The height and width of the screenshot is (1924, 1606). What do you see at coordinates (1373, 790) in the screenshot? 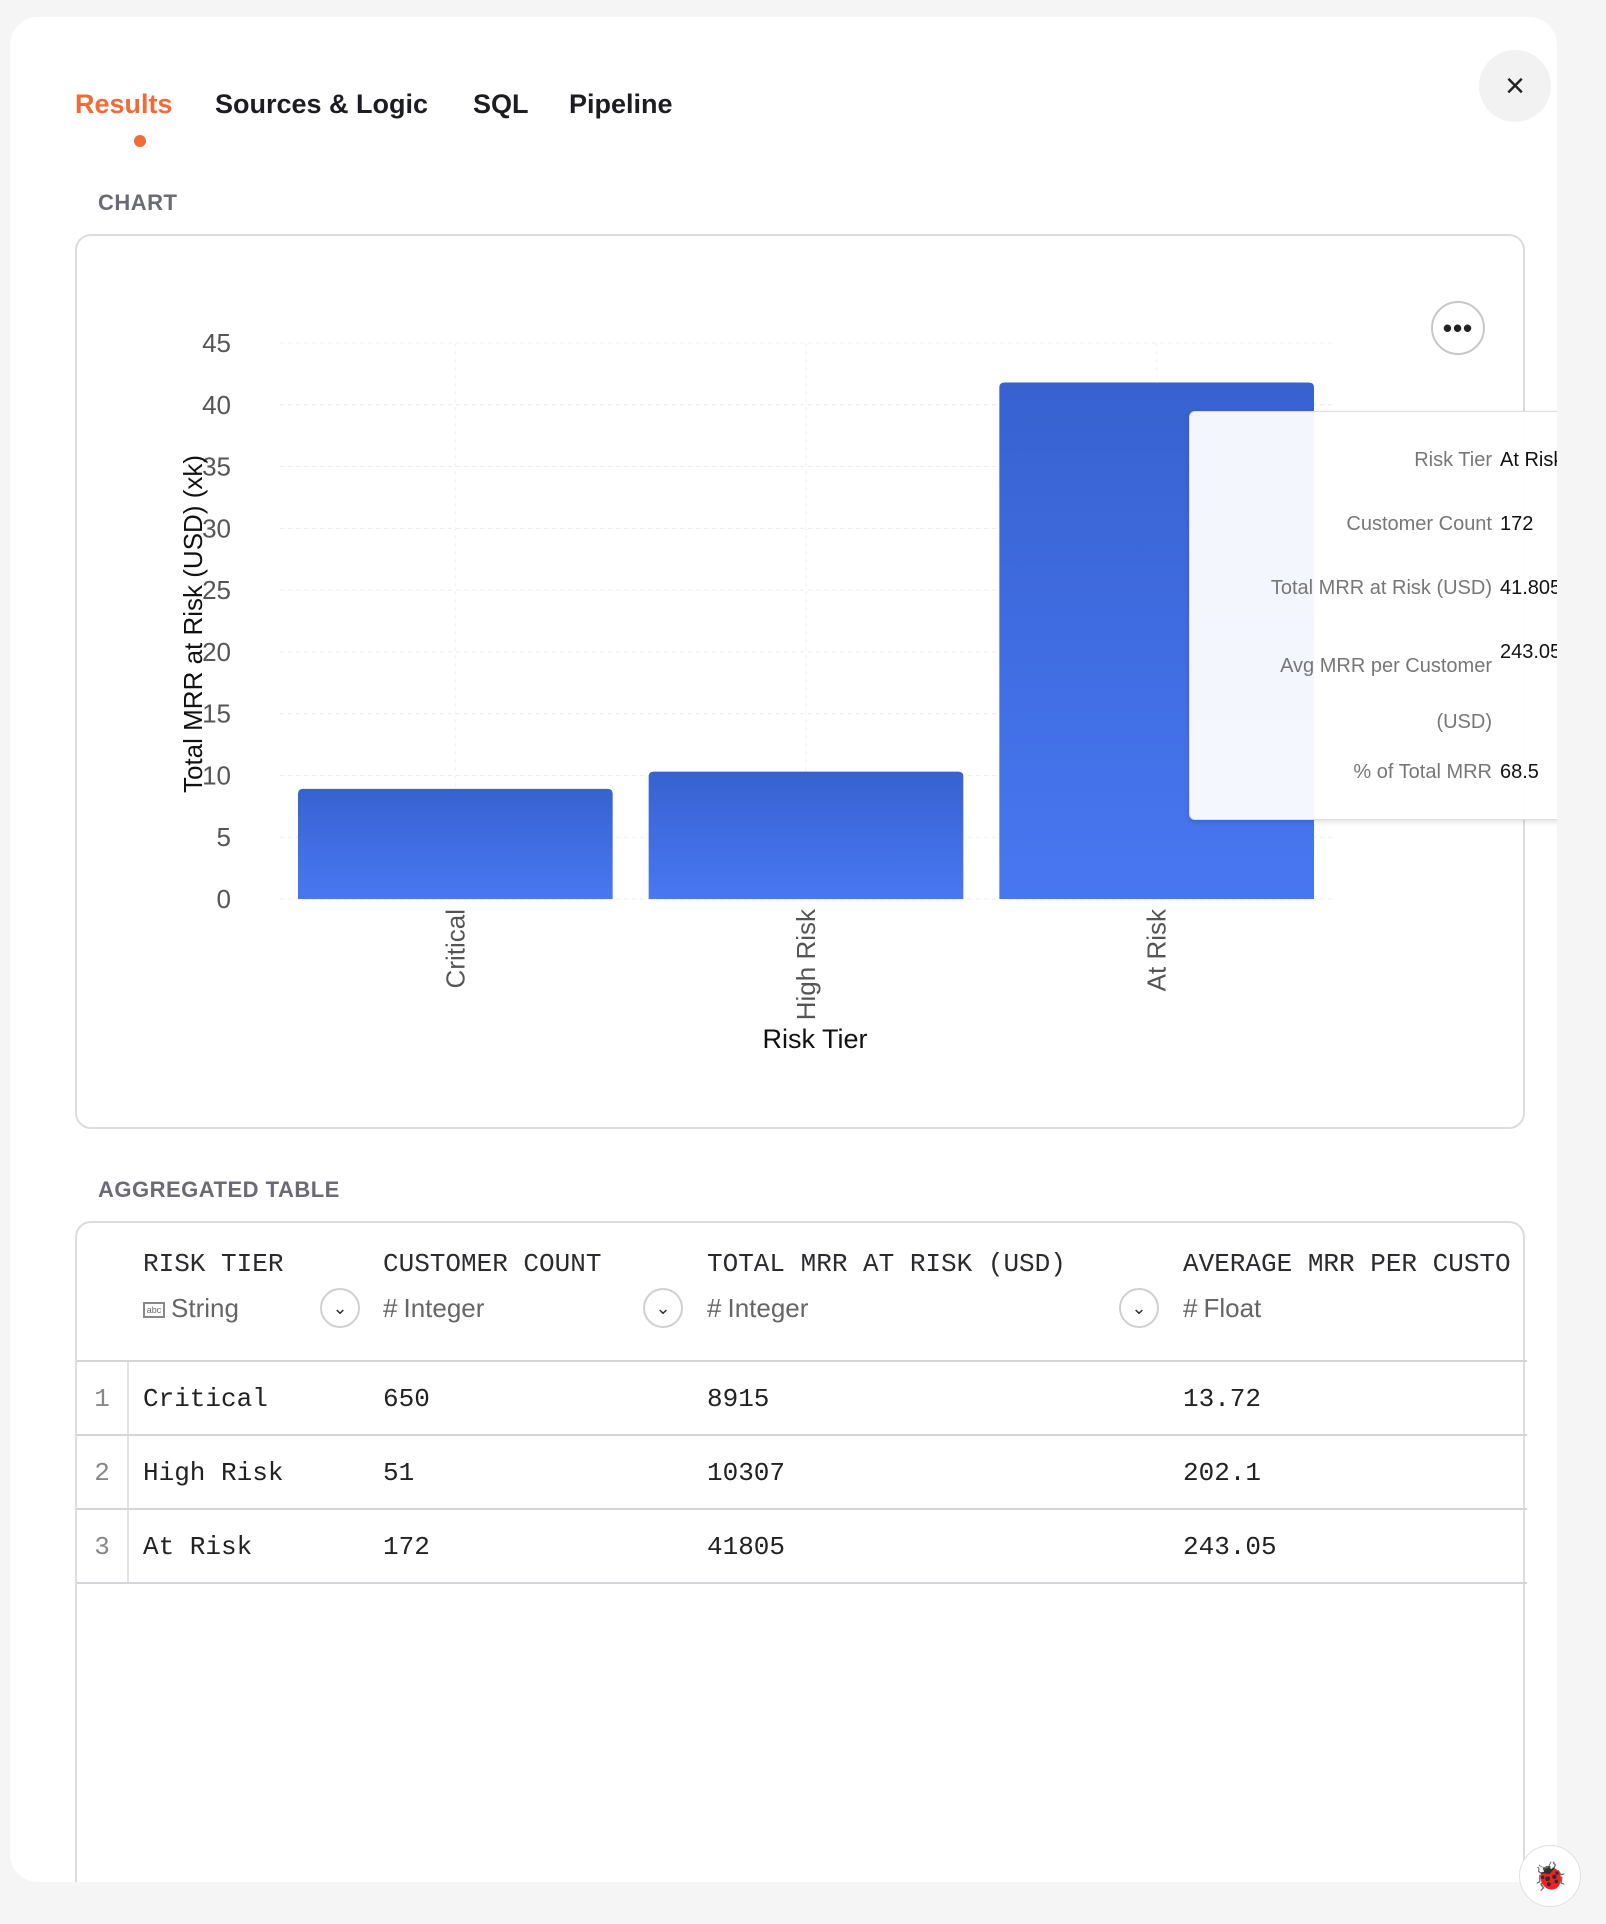
I see `tooltip-row: % of Total MRR 68.5` at bounding box center [1373, 790].